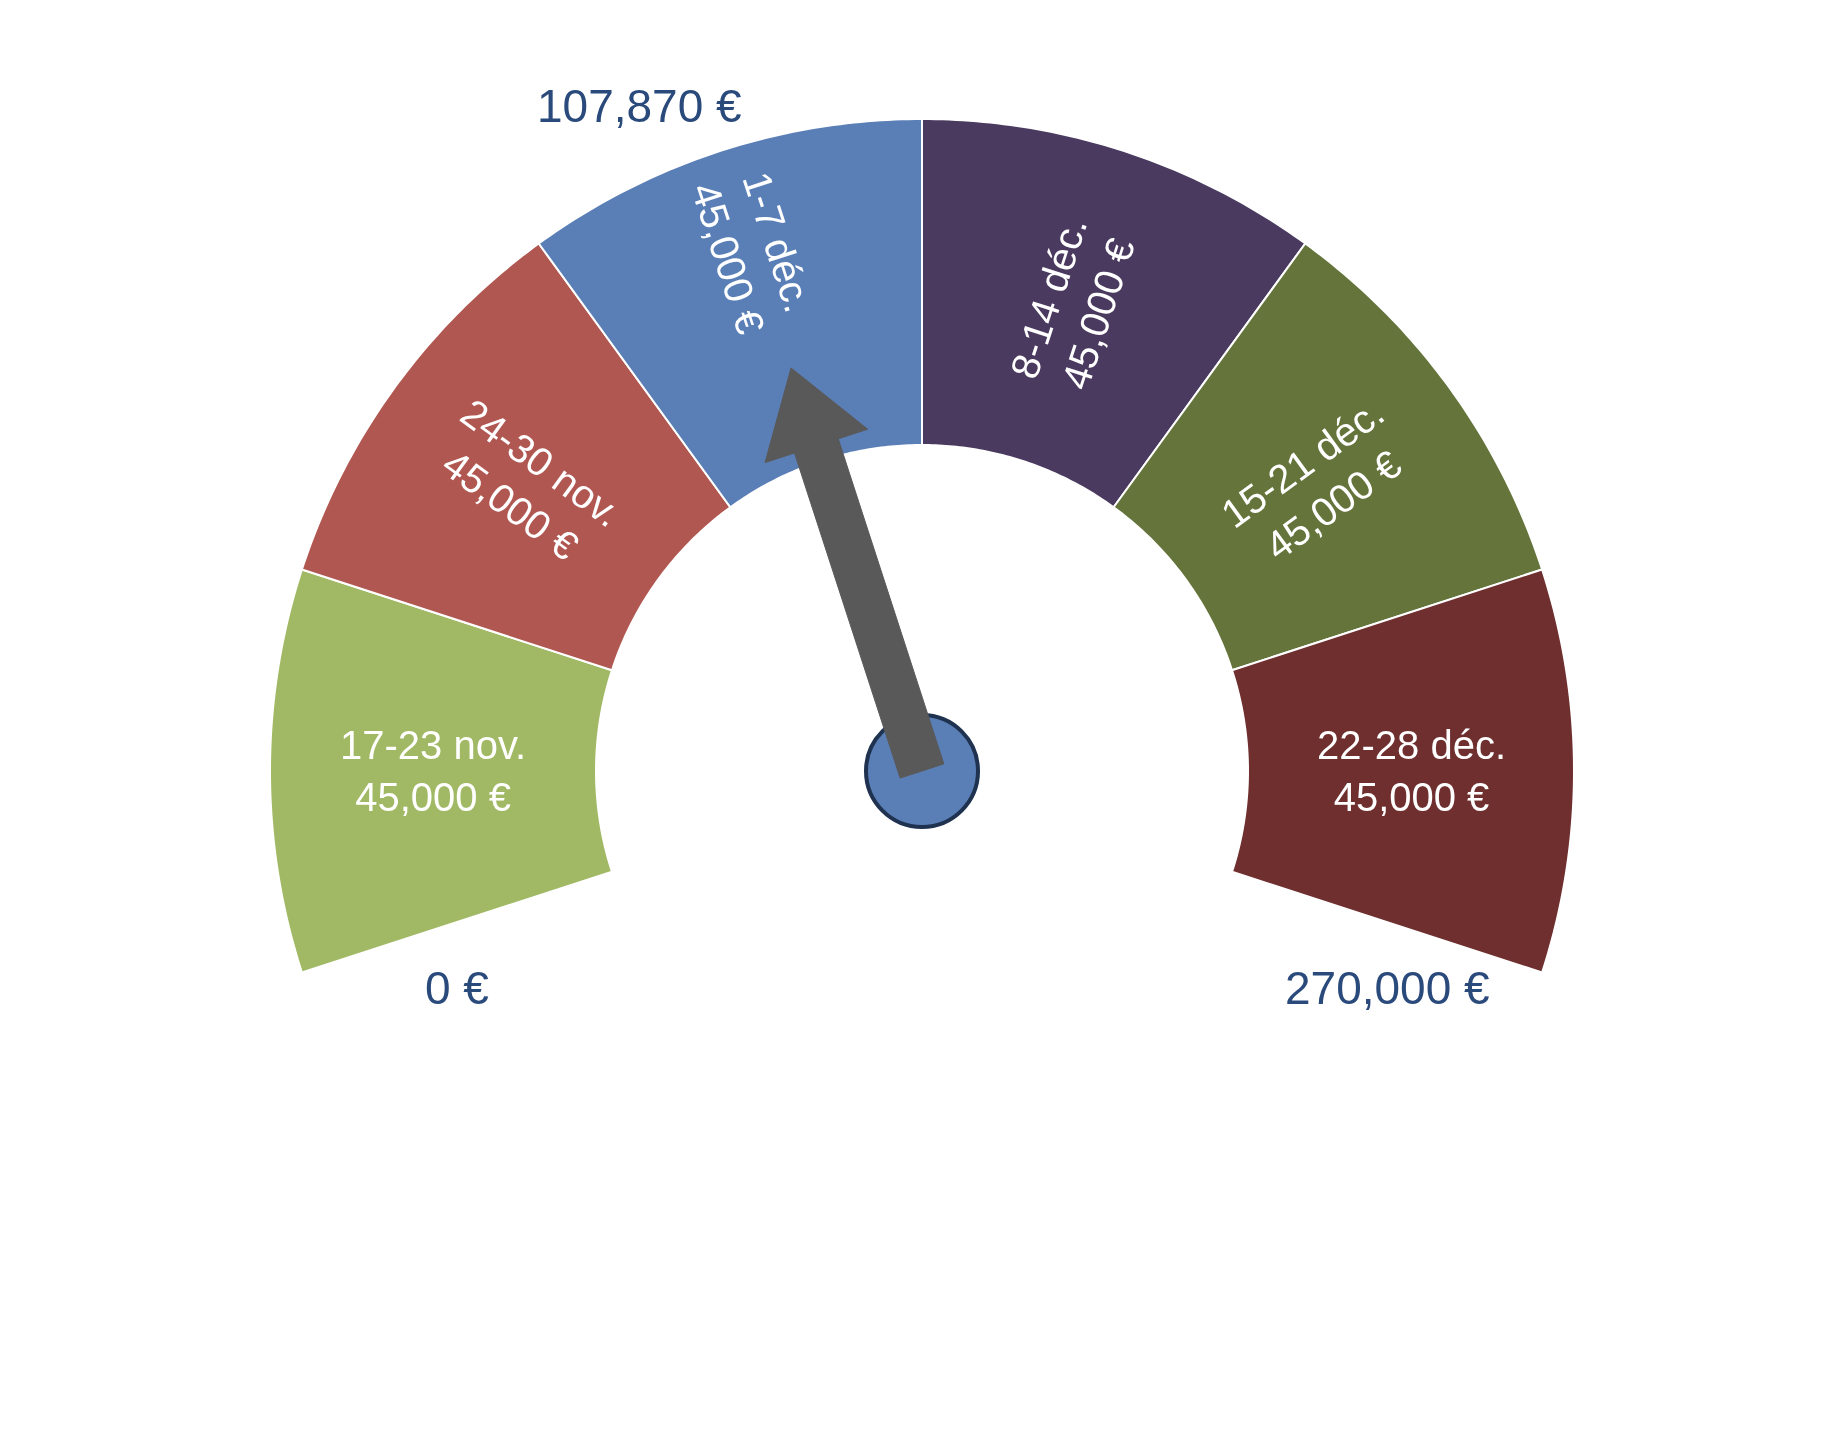 Image resolution: width=1846 pixels, height=1434 pixels. Describe the element at coordinates (457, 988) in the screenshot. I see `text: 0 €` at that location.